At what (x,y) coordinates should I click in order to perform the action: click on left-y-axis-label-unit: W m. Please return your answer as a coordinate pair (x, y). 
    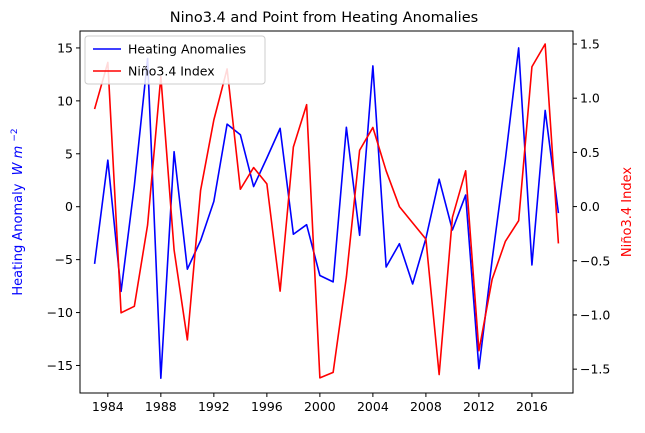
    Looking at the image, I should click on (18, 161).